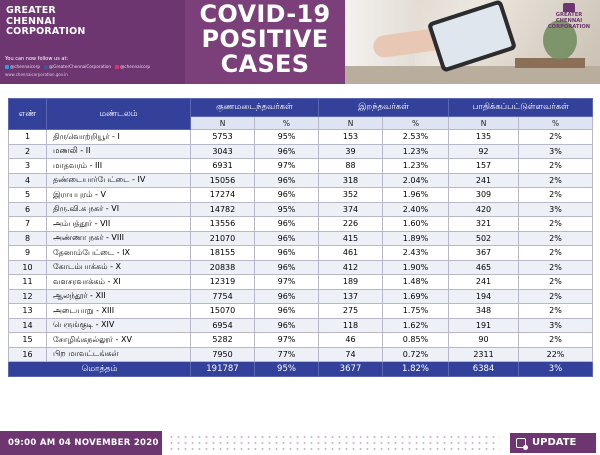 The height and width of the screenshot is (455, 600). Describe the element at coordinates (46, 21) in the screenshot. I see `corporation-name: GREATER CHENNAI CORPORATION` at that location.